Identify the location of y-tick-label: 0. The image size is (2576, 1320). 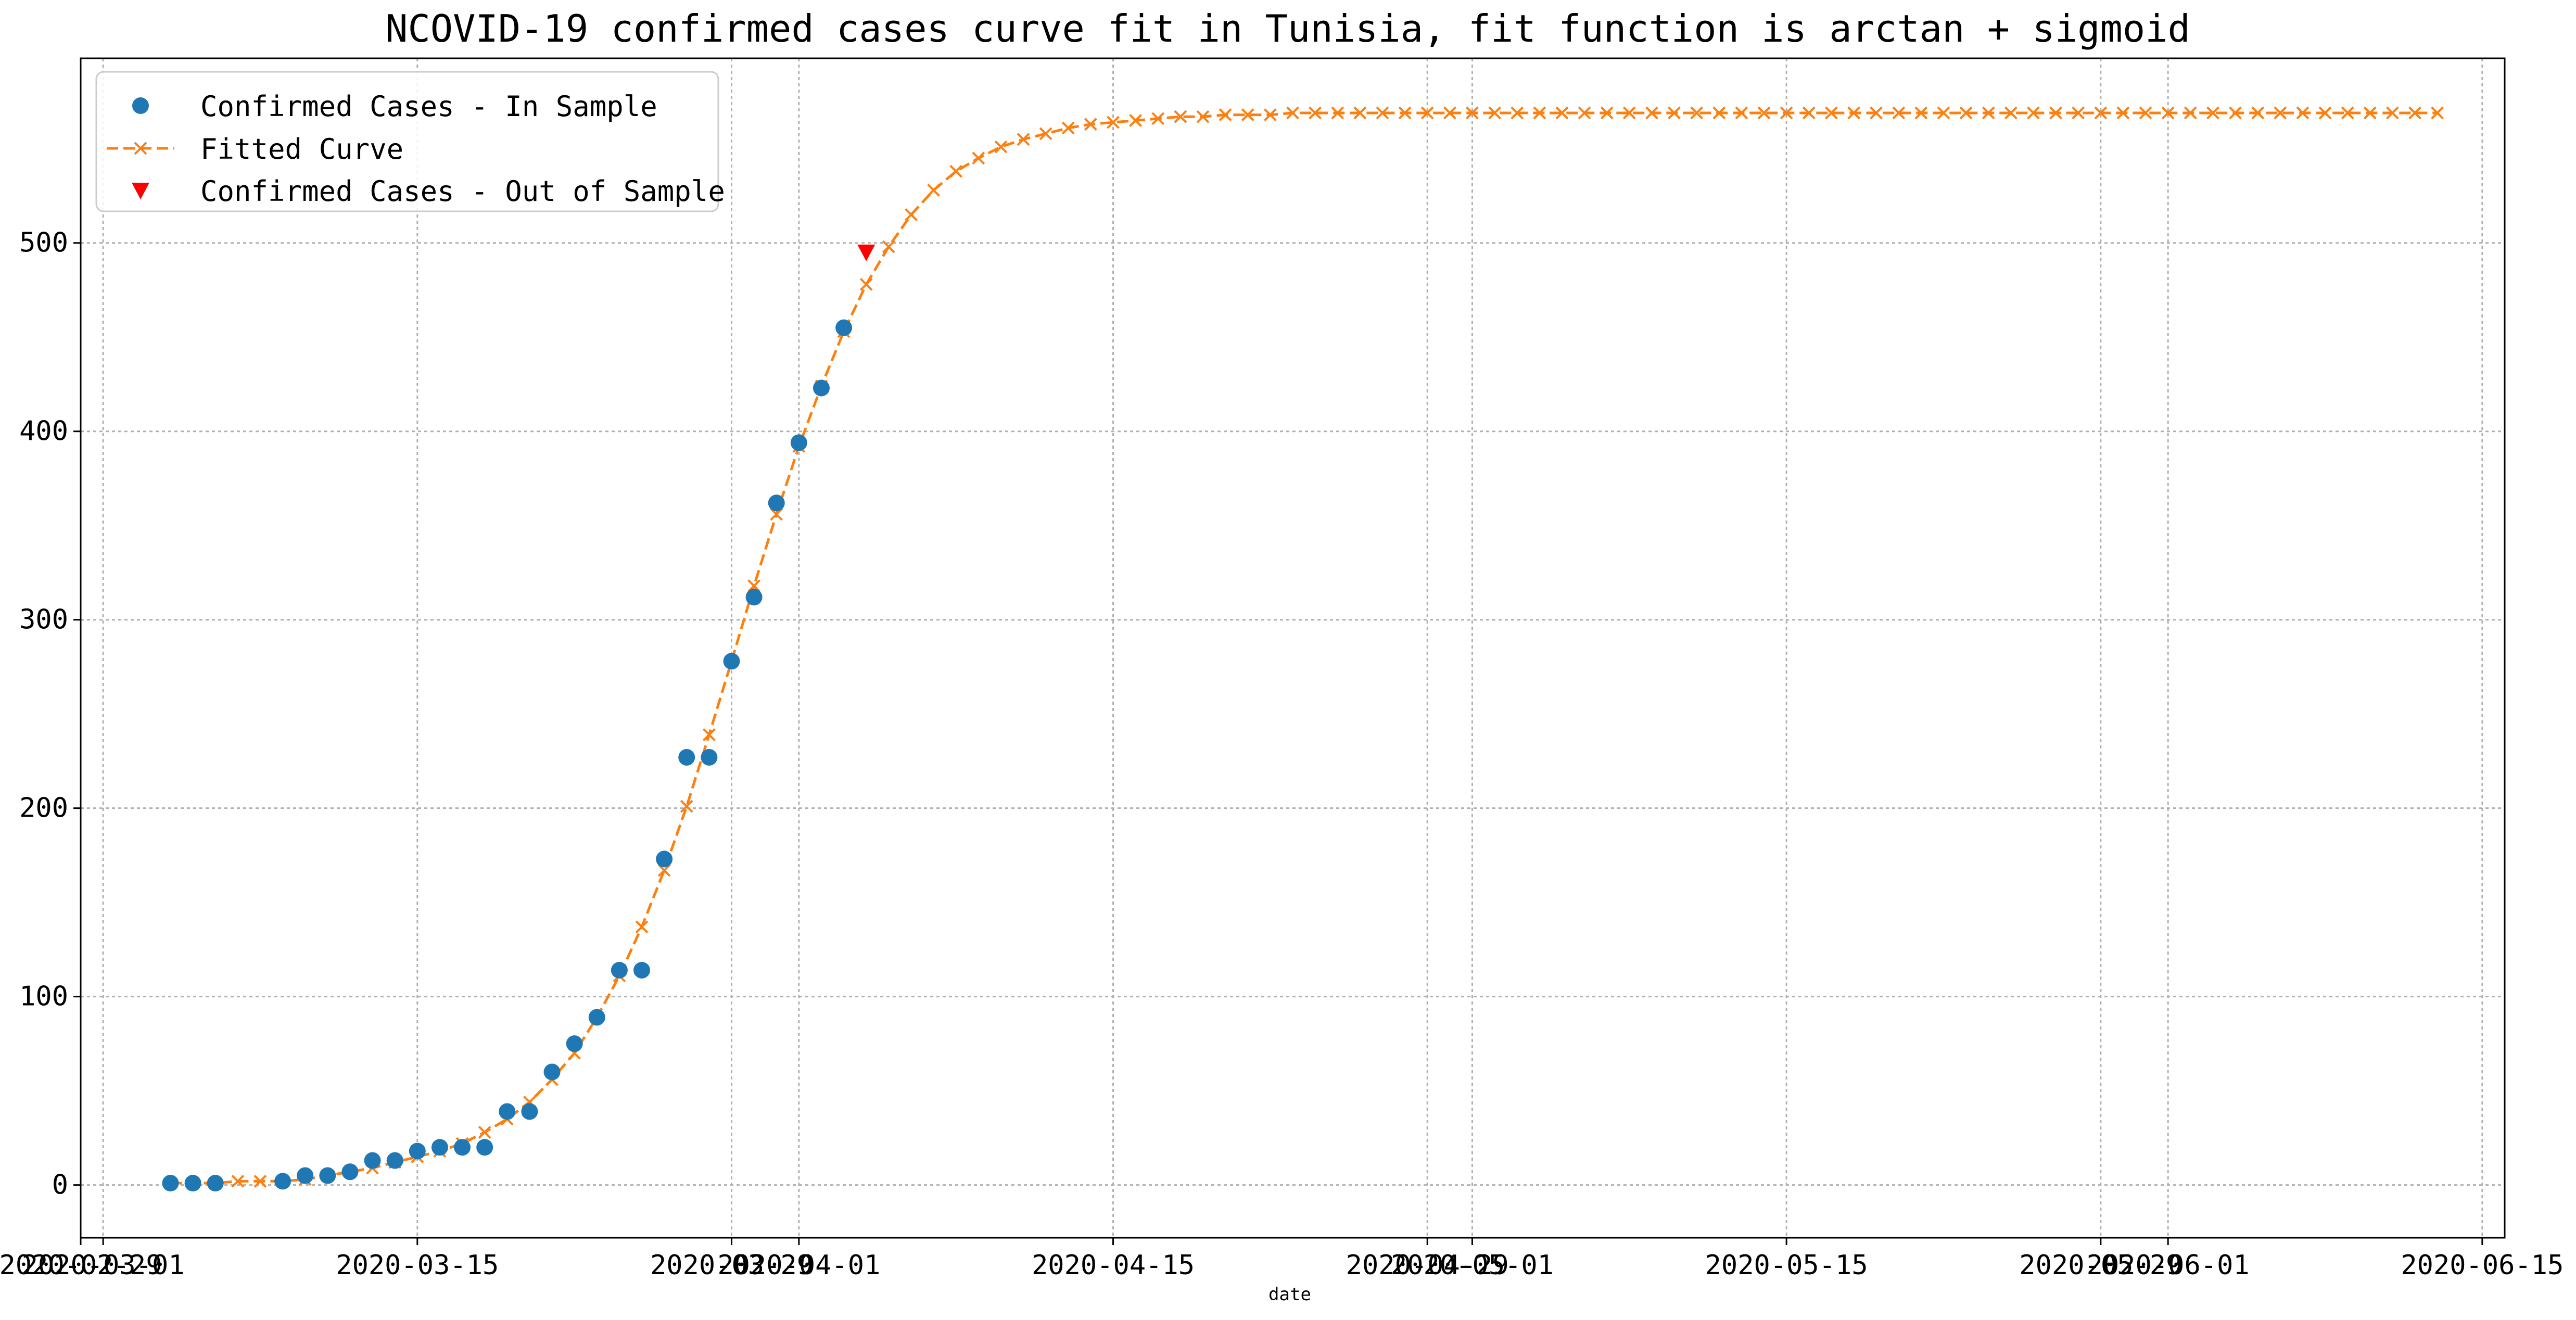
(60, 1185).